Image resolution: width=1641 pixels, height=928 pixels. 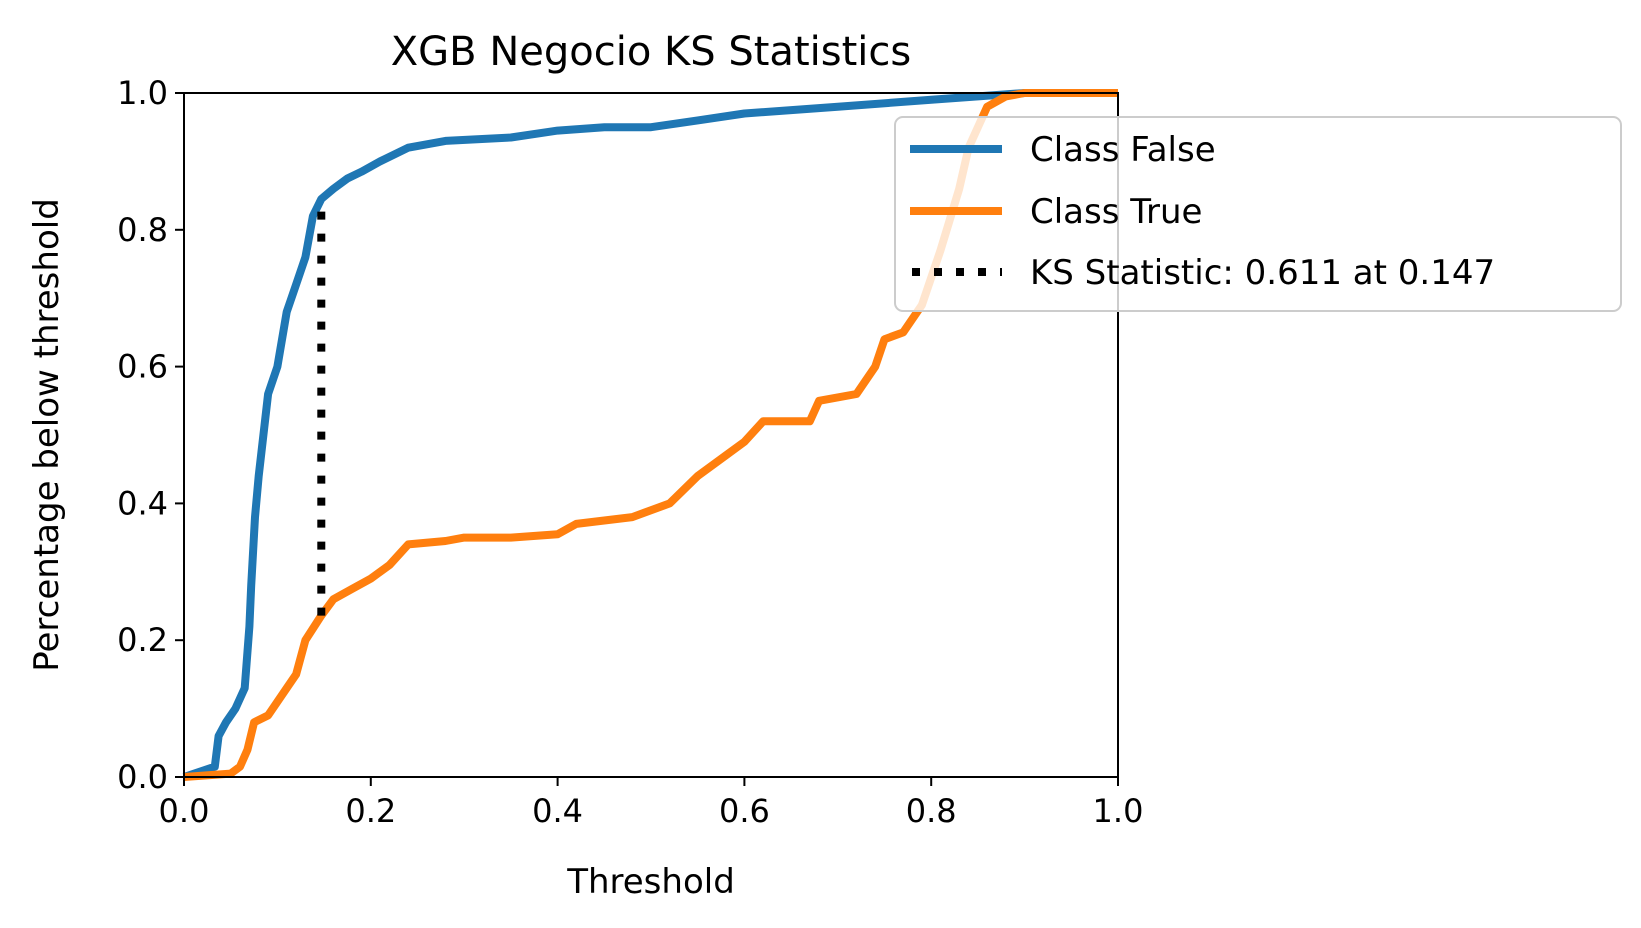 What do you see at coordinates (47, 435) in the screenshot?
I see `y-axis-label: Percentage below threshold` at bounding box center [47, 435].